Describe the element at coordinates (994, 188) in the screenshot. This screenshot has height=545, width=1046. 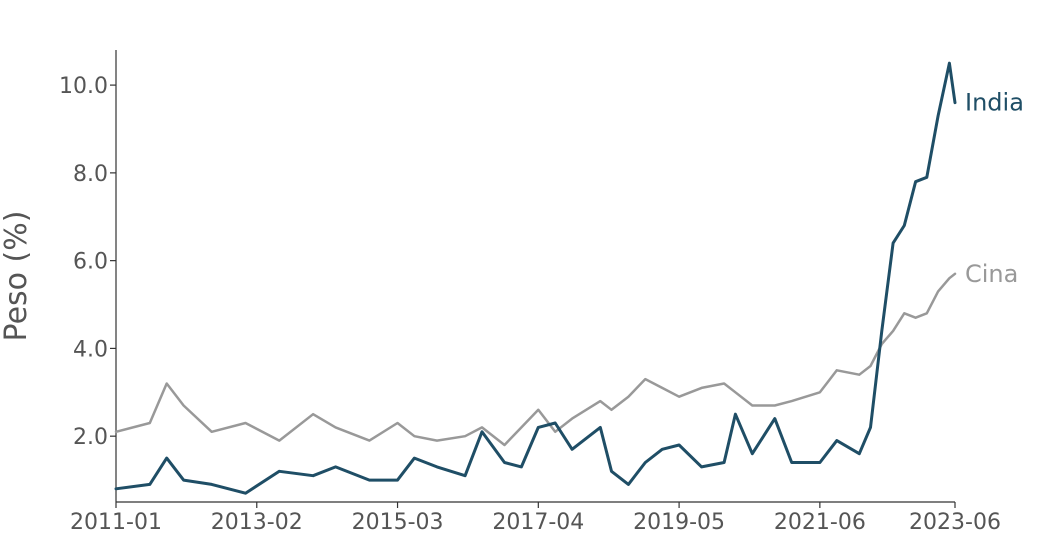
I see `series-labels: India Cina` at that location.